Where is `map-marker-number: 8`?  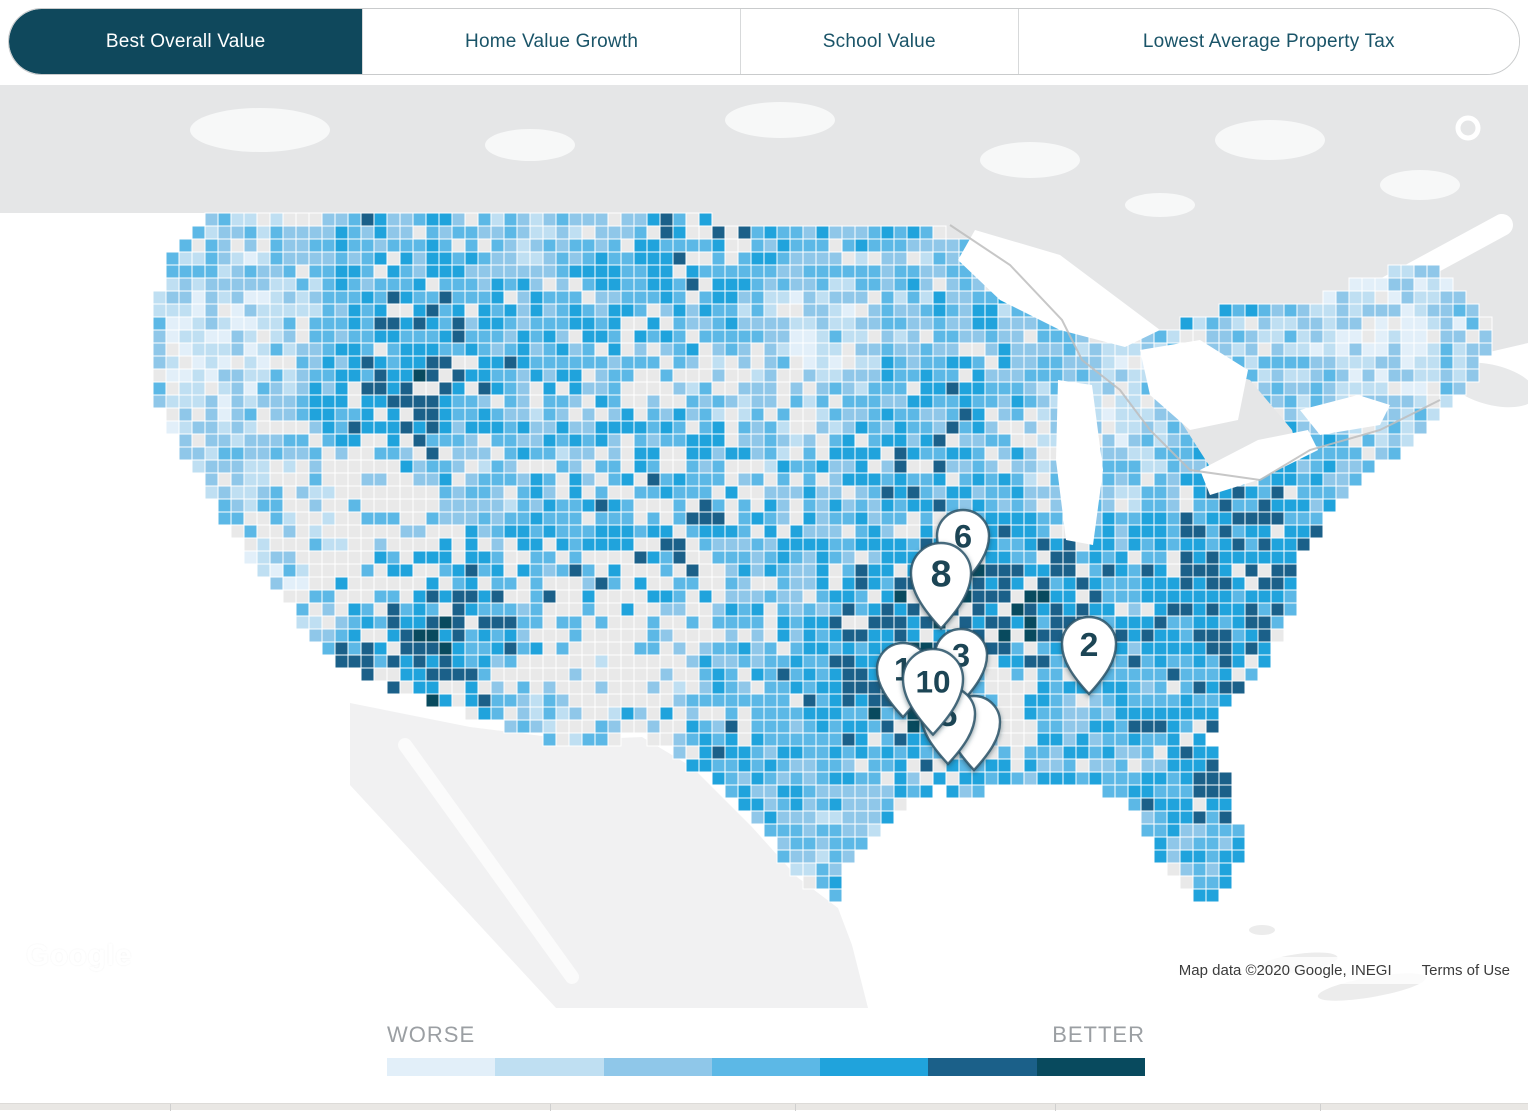
map-marker-number: 8 is located at coordinates (941, 574).